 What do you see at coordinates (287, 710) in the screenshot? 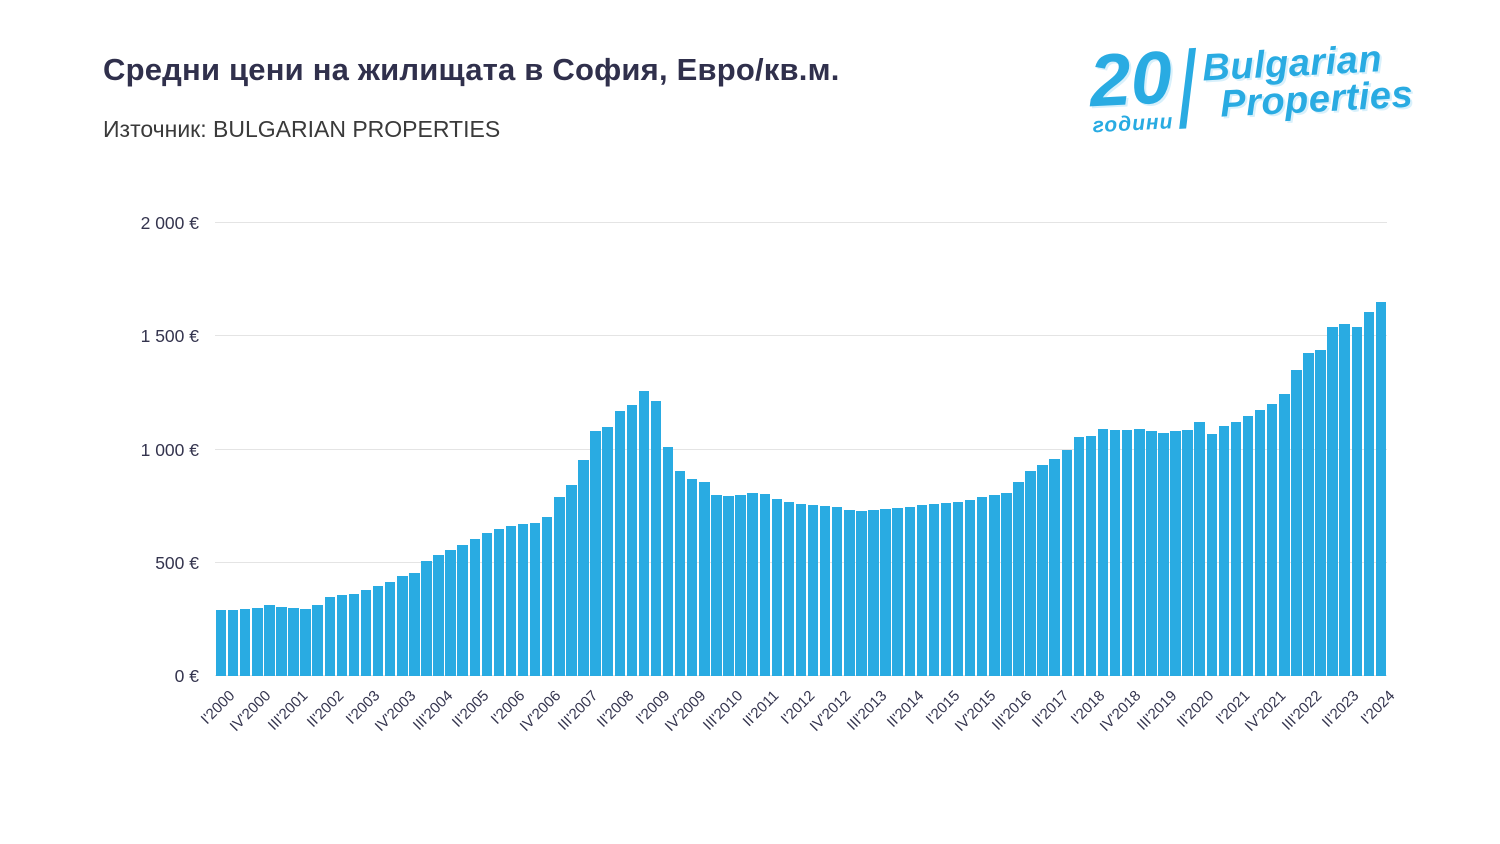
I see `x-axis-tick-label: III'2001` at bounding box center [287, 710].